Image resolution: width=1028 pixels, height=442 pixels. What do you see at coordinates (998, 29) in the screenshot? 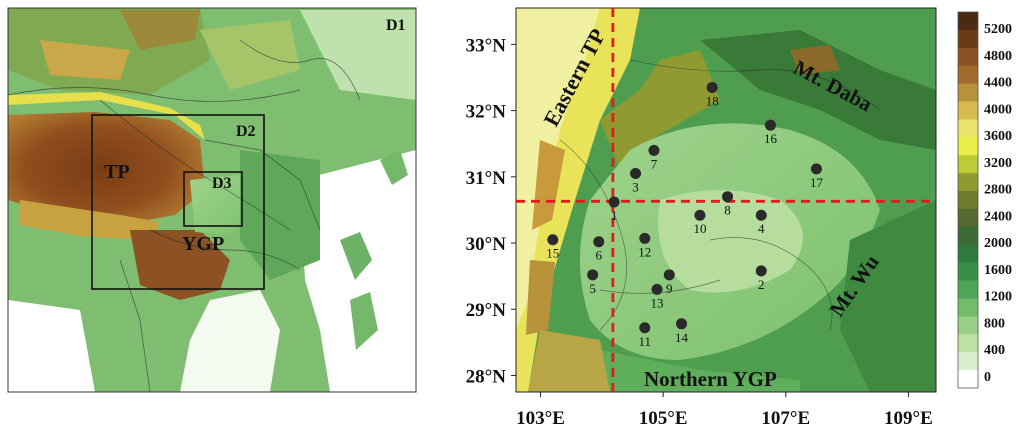
I see `colorbar-tick-label: 5200` at bounding box center [998, 29].